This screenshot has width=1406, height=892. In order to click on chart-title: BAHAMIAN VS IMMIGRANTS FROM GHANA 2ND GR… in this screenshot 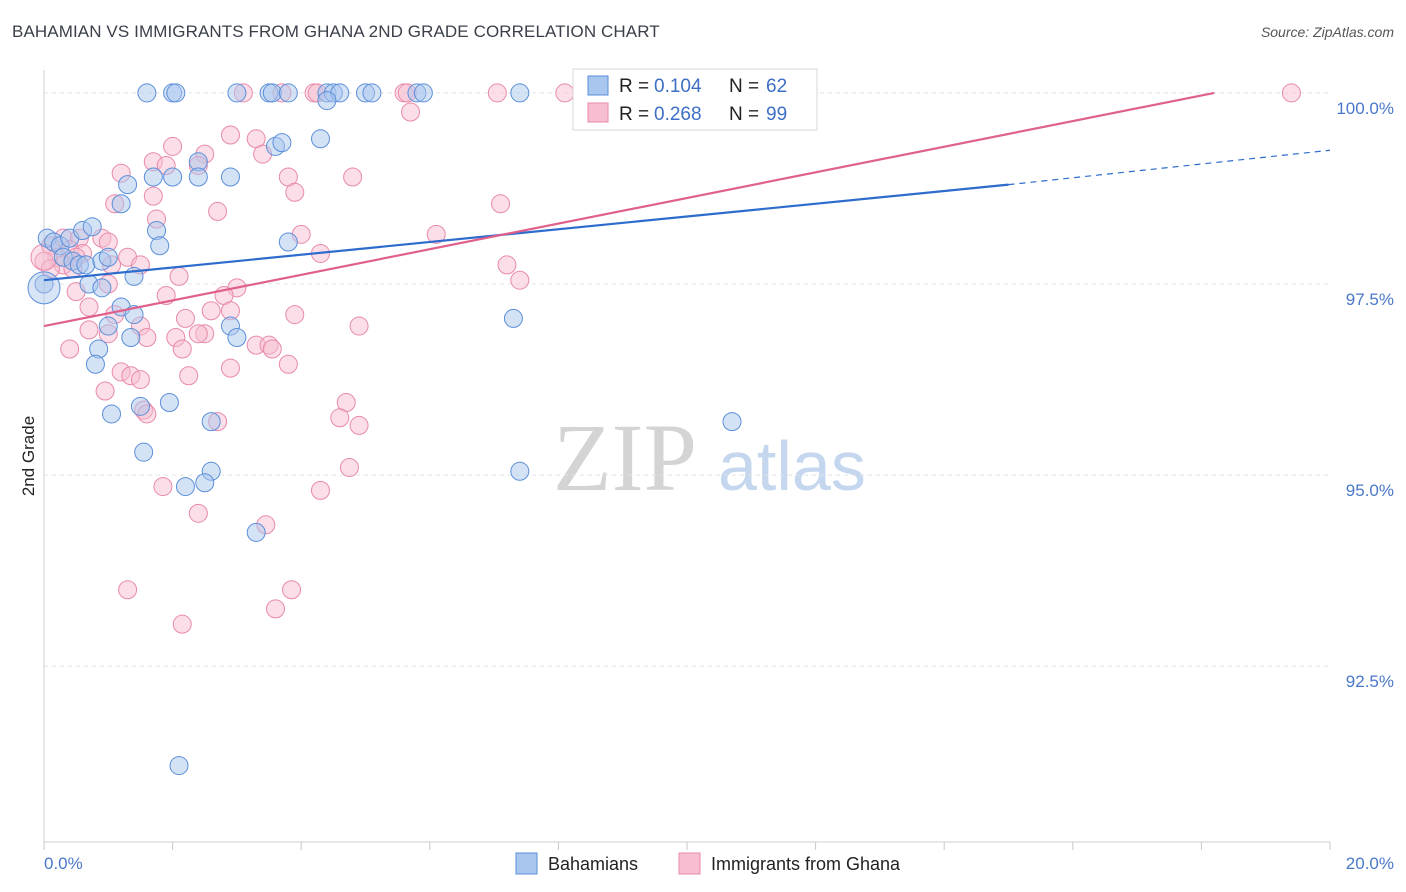, I will do `click(336, 31)`.